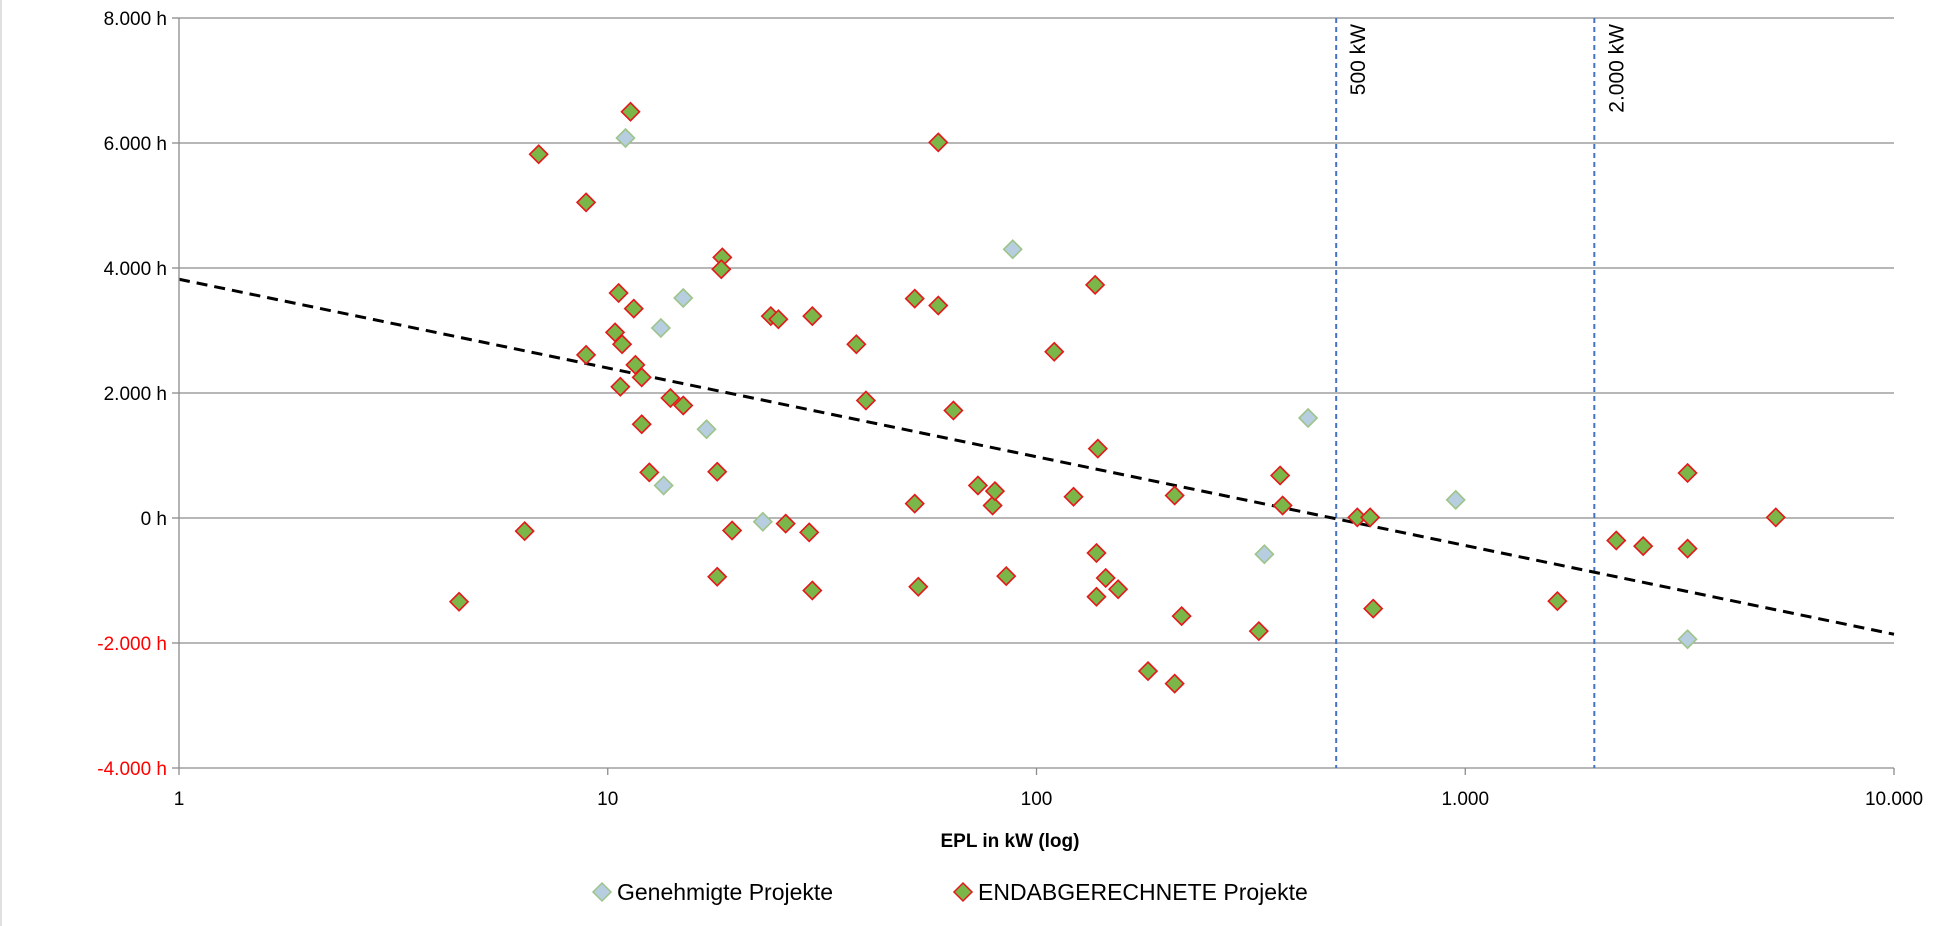  I want to click on legend-item-endabgerechnete: ENDABGERECHNETE Projekte, so click(1130, 892).